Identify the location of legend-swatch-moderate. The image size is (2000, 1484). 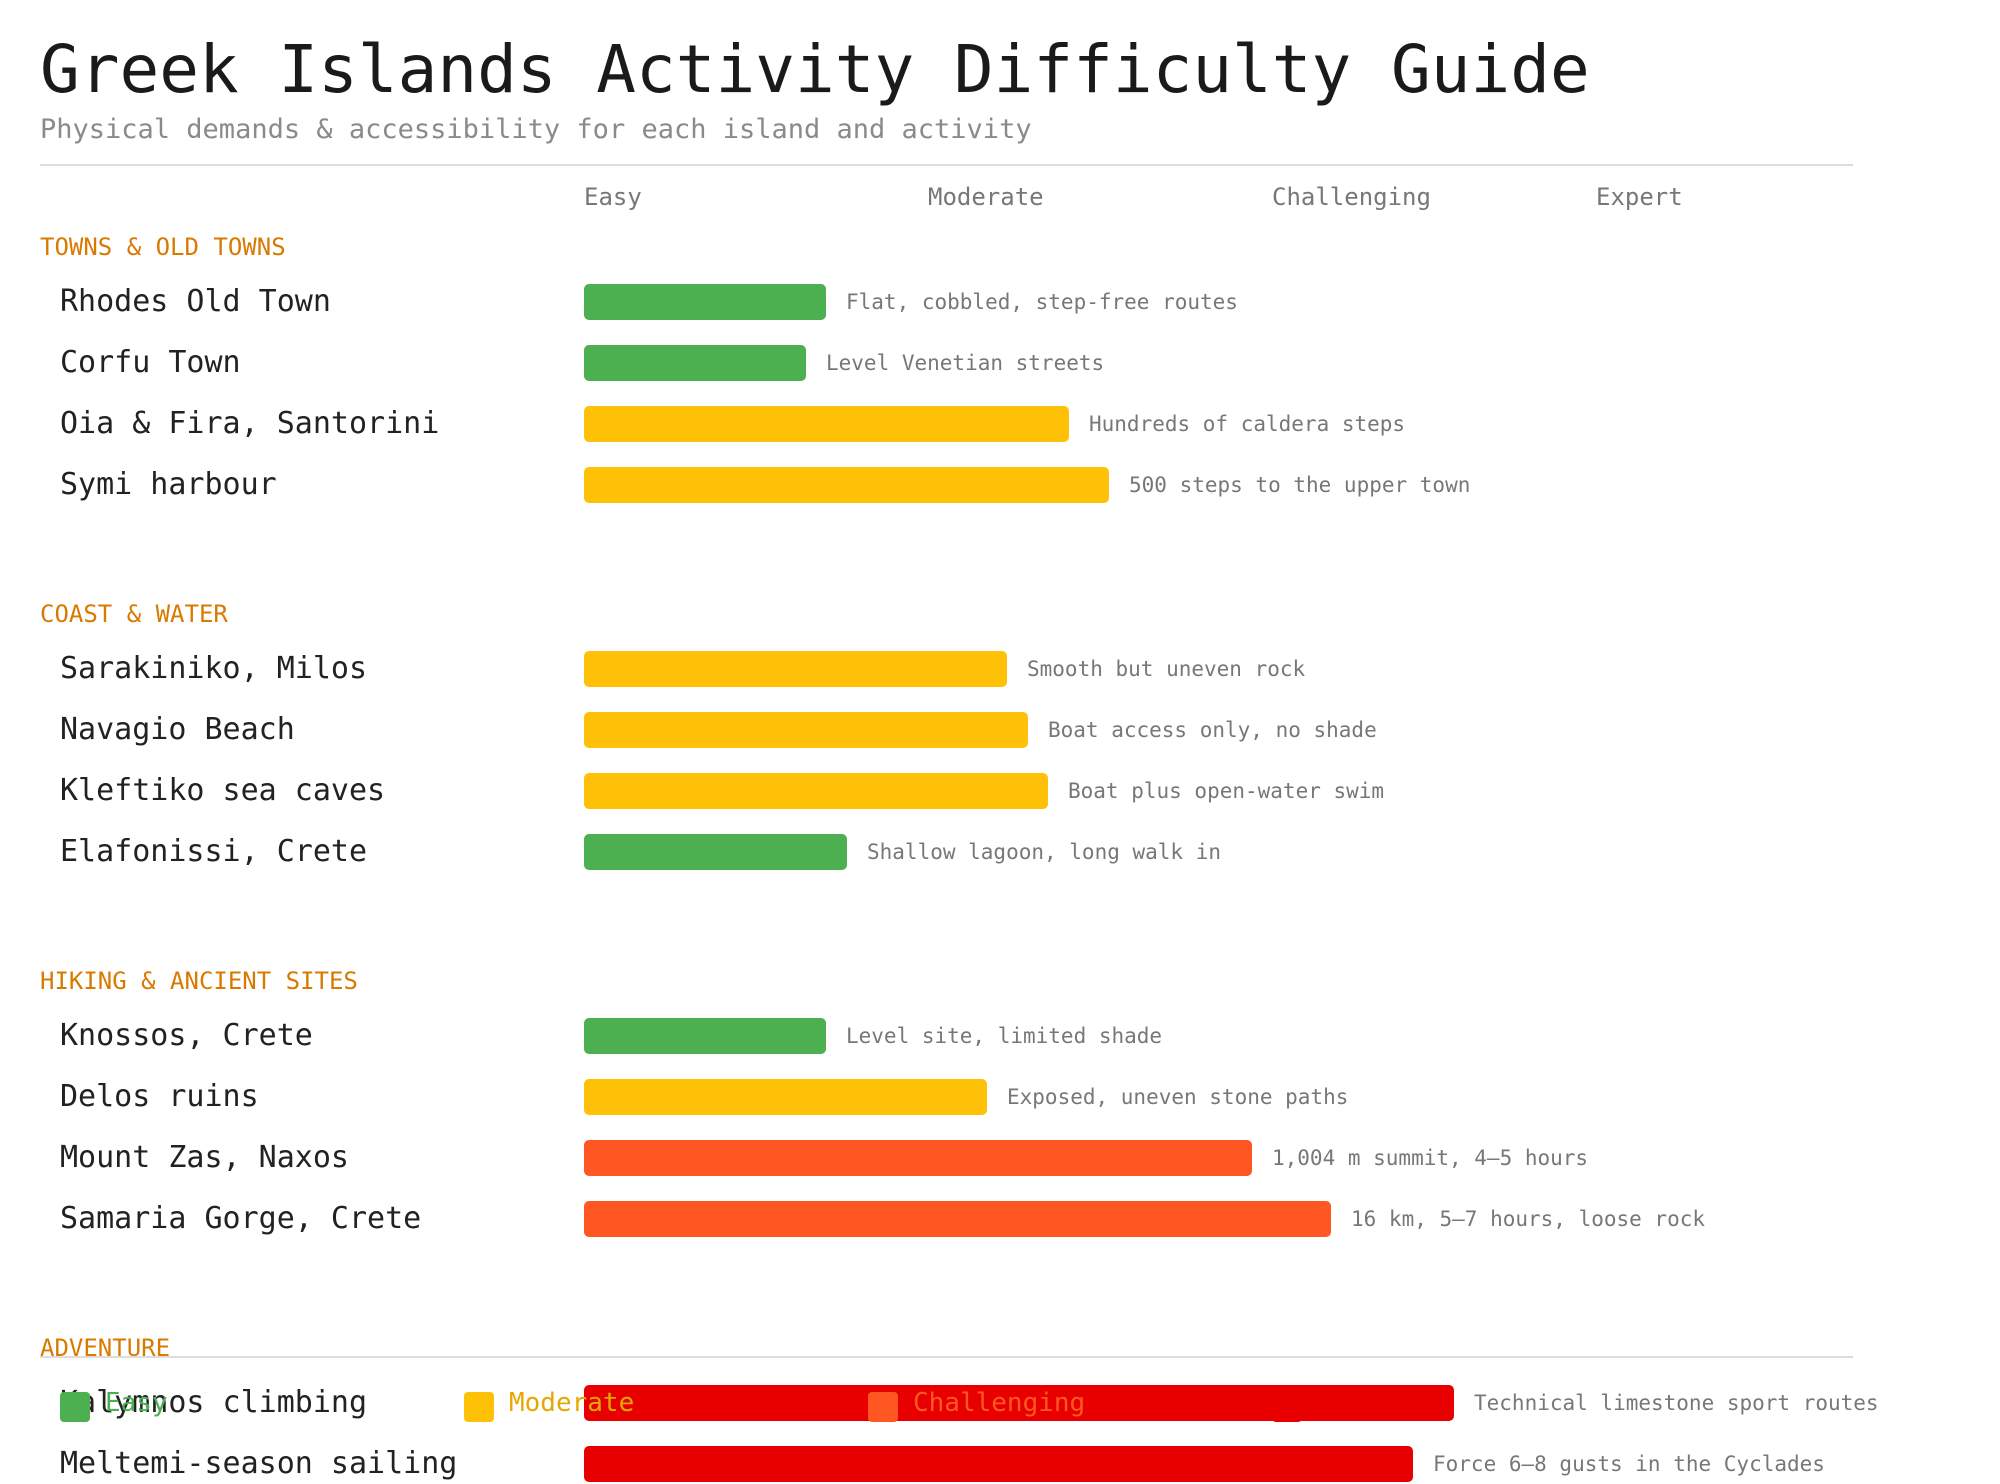
(479, 1407).